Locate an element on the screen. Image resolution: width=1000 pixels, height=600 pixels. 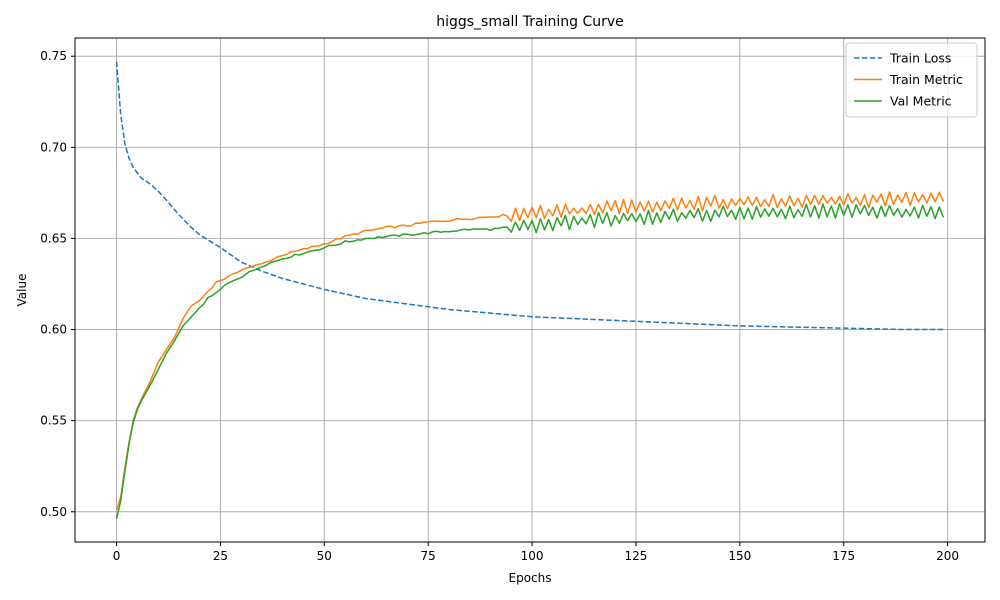
x-tick-label: 50 is located at coordinates (324, 556).